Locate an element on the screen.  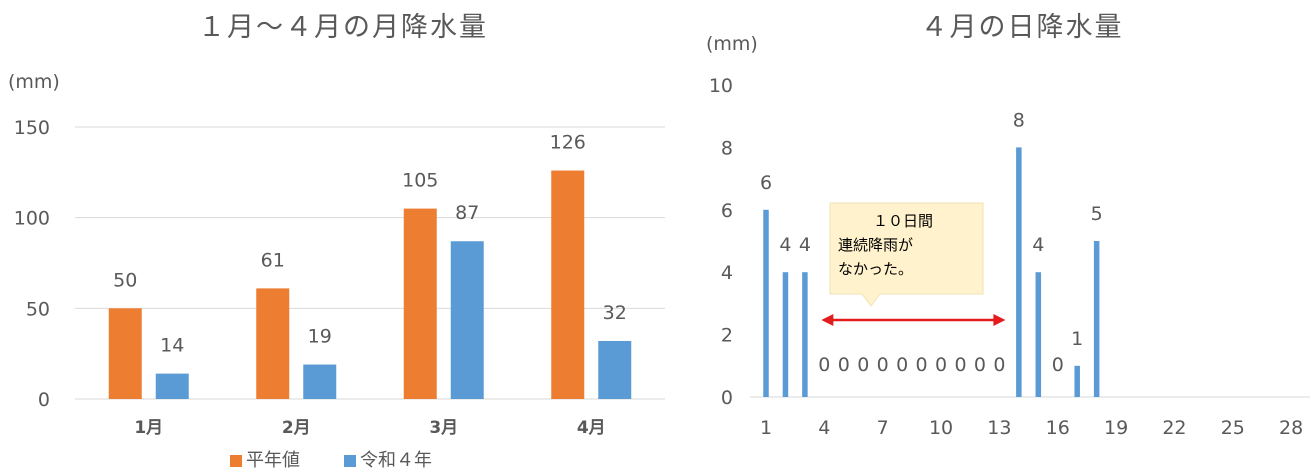
category-label: 1月 is located at coordinates (148, 428).